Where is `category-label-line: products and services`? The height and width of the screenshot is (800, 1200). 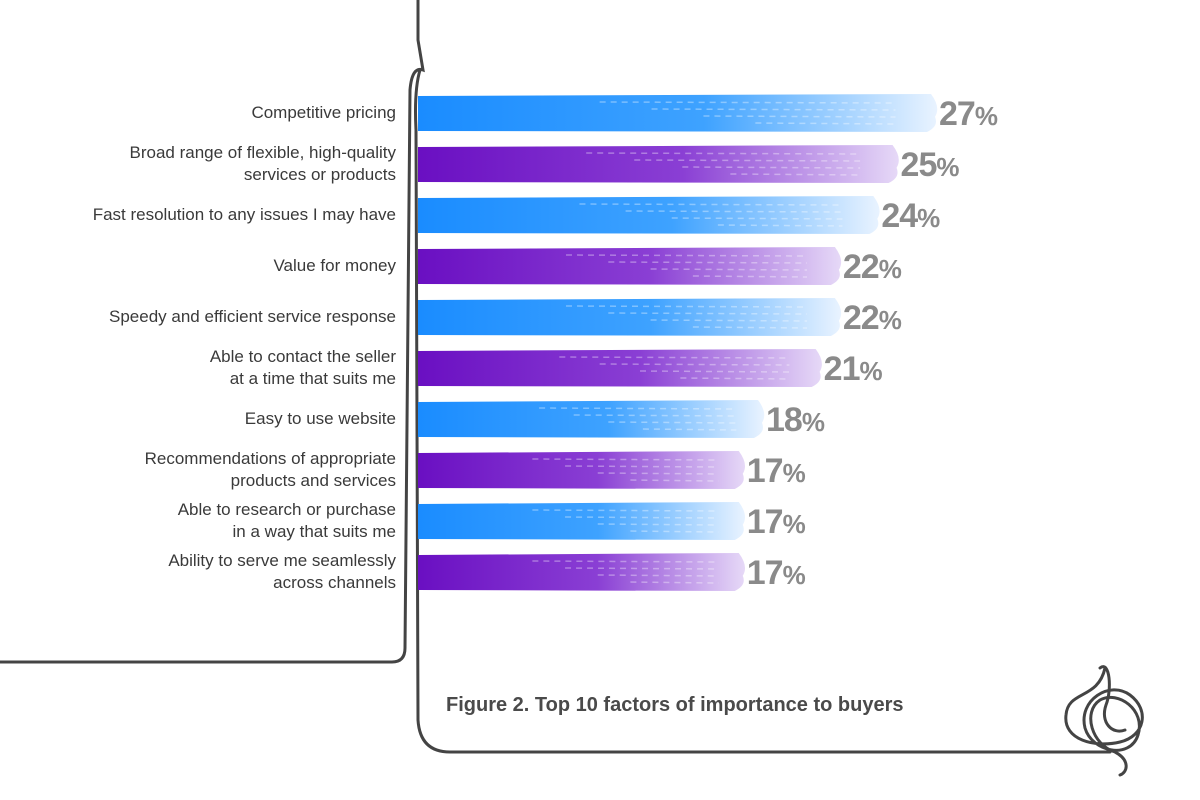
category-label-line: products and services is located at coordinates (313, 480).